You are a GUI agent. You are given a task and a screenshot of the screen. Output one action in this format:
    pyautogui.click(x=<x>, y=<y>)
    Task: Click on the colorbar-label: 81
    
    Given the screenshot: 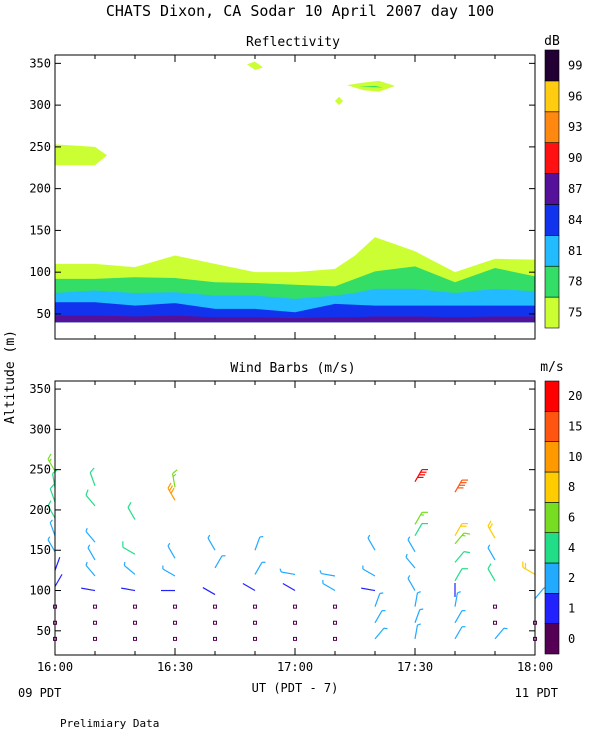 What is the action you would take?
    pyautogui.click(x=575, y=251)
    